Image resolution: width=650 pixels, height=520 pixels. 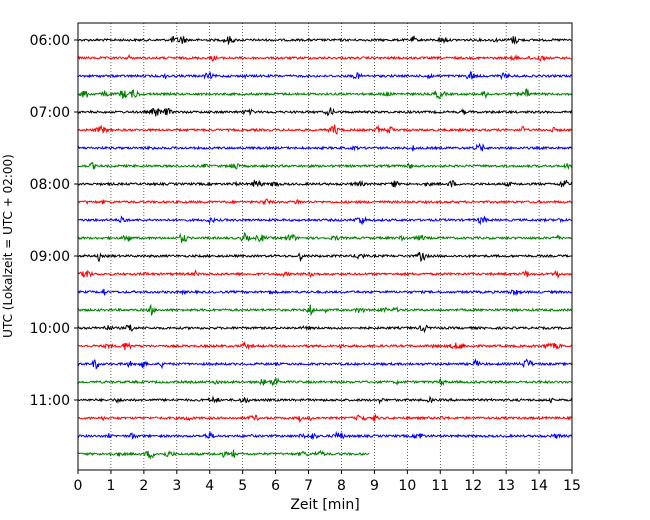 What do you see at coordinates (110, 486) in the screenshot?
I see `x-tick-label: 1` at bounding box center [110, 486].